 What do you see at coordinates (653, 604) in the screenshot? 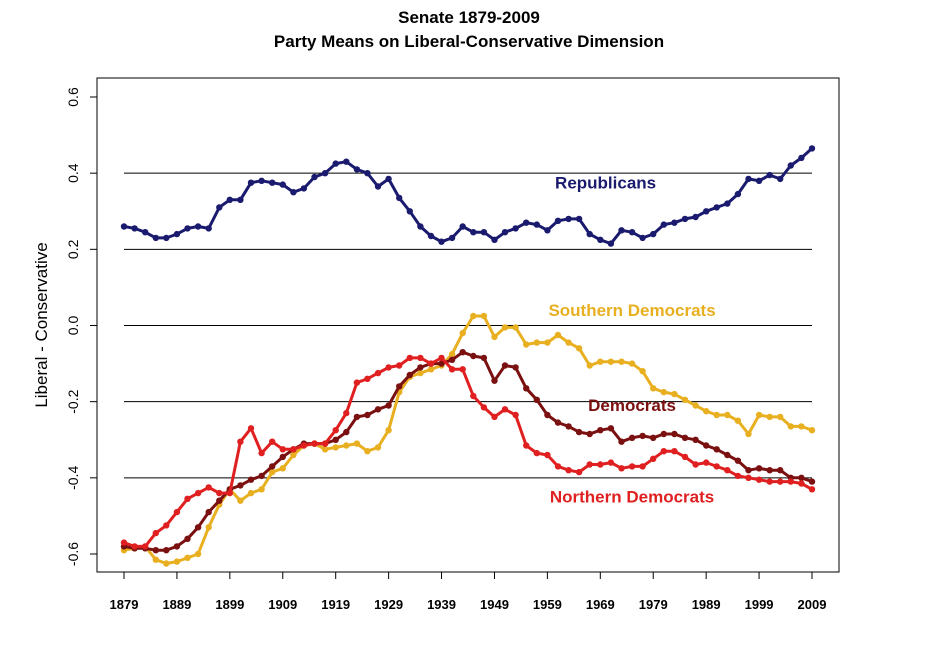
I see `x-tick-label: 1979` at bounding box center [653, 604].